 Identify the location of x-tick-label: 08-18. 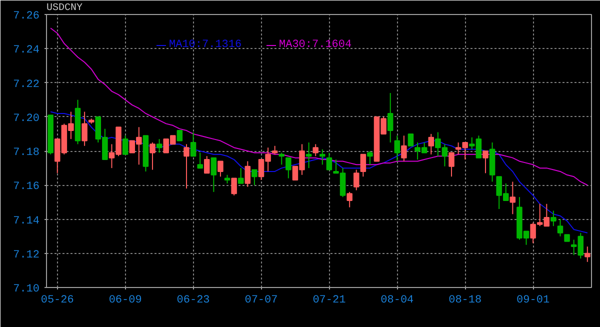
(465, 300).